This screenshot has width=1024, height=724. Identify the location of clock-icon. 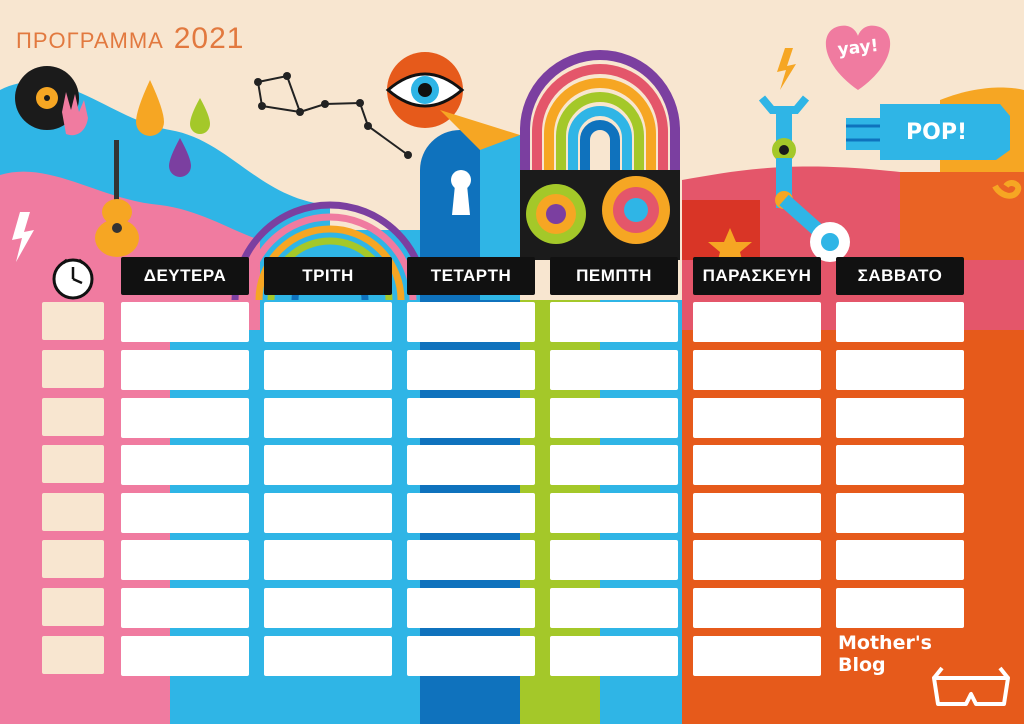
(73, 279).